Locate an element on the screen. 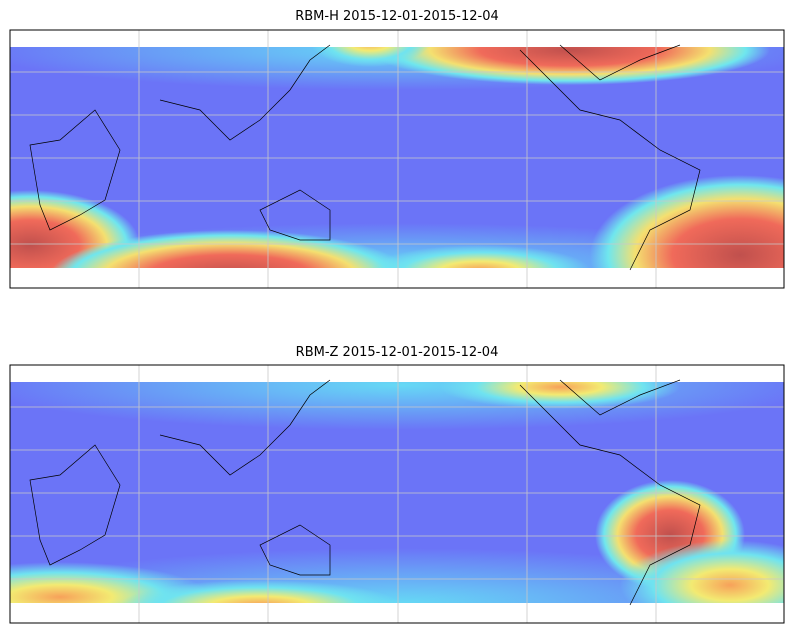 The height and width of the screenshot is (633, 794). panel-title: RBM-H 2015-12-01-2015-12-04 is located at coordinates (397, 16).